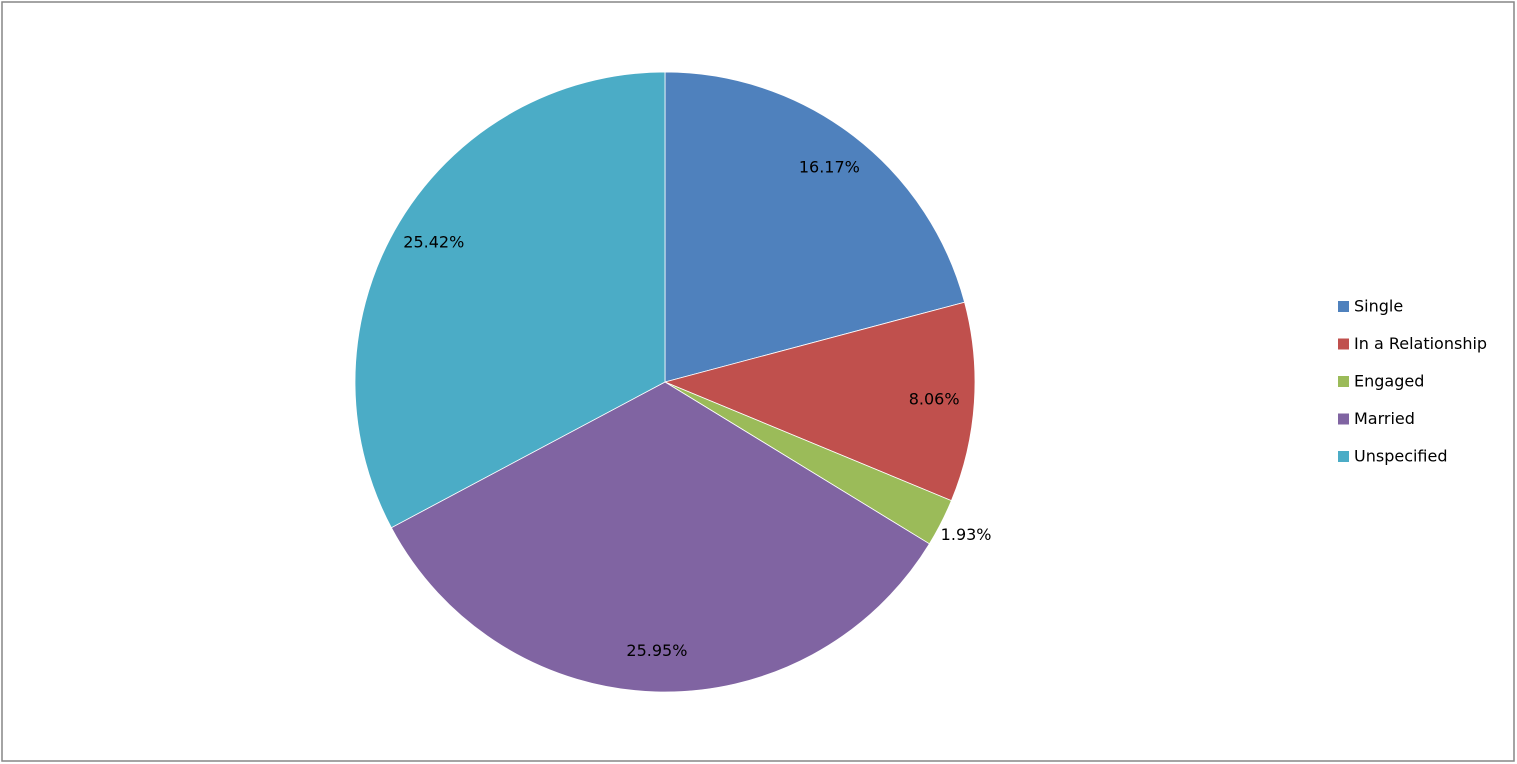 Image resolution: width=1517 pixels, height=764 pixels. I want to click on data-label: 8.06%, so click(934, 398).